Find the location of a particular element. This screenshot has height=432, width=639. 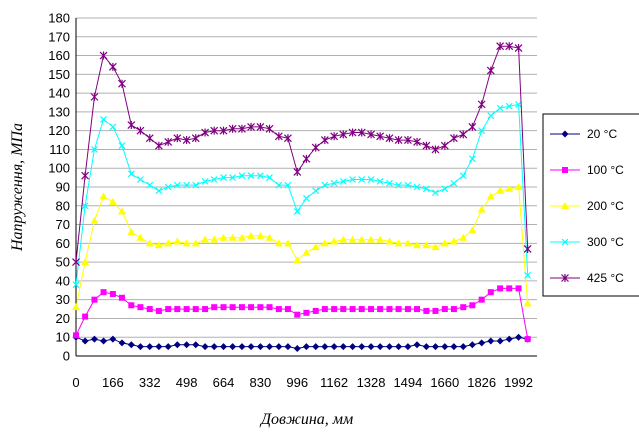

y-tick-label: 50 is located at coordinates (63, 262).